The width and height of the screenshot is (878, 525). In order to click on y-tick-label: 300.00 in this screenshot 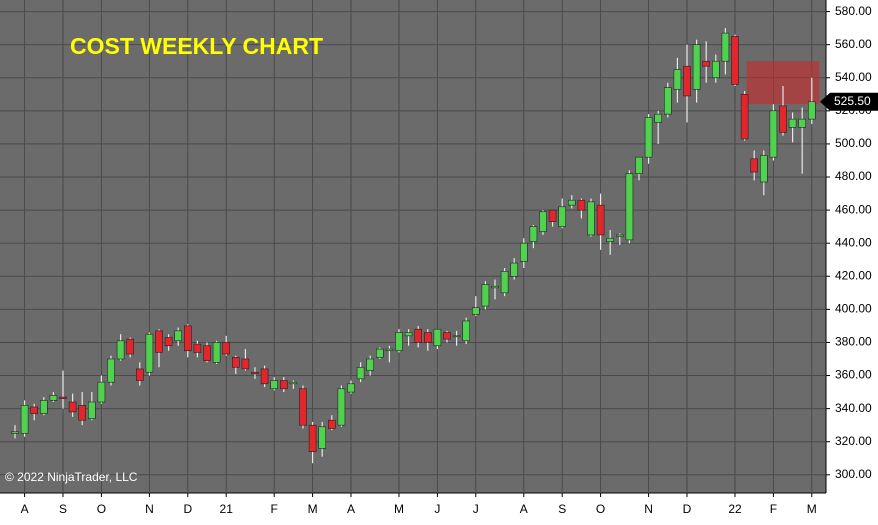, I will do `click(853, 474)`.